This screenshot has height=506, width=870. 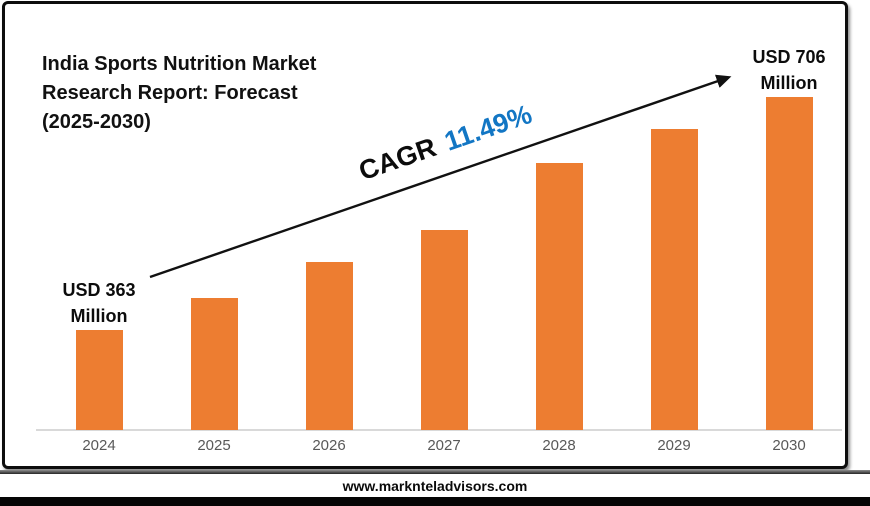 I want to click on x-tick-2025: 2025, so click(x=214, y=445).